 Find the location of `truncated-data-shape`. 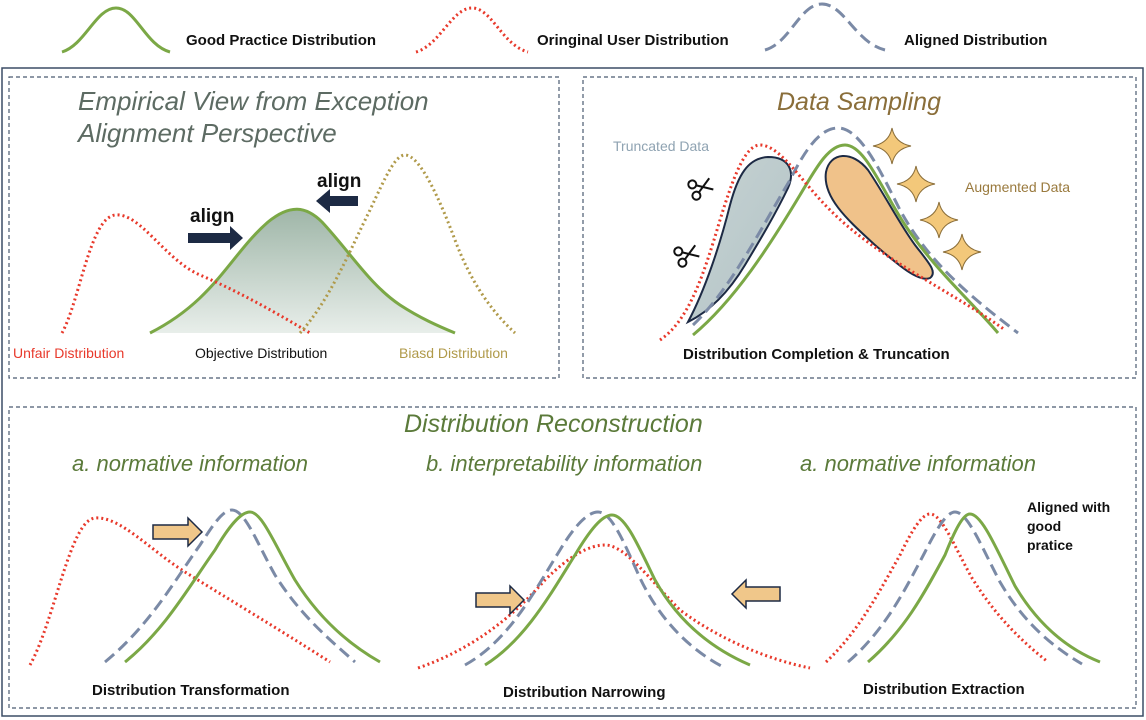

truncated-data-shape is located at coordinates (738, 240).